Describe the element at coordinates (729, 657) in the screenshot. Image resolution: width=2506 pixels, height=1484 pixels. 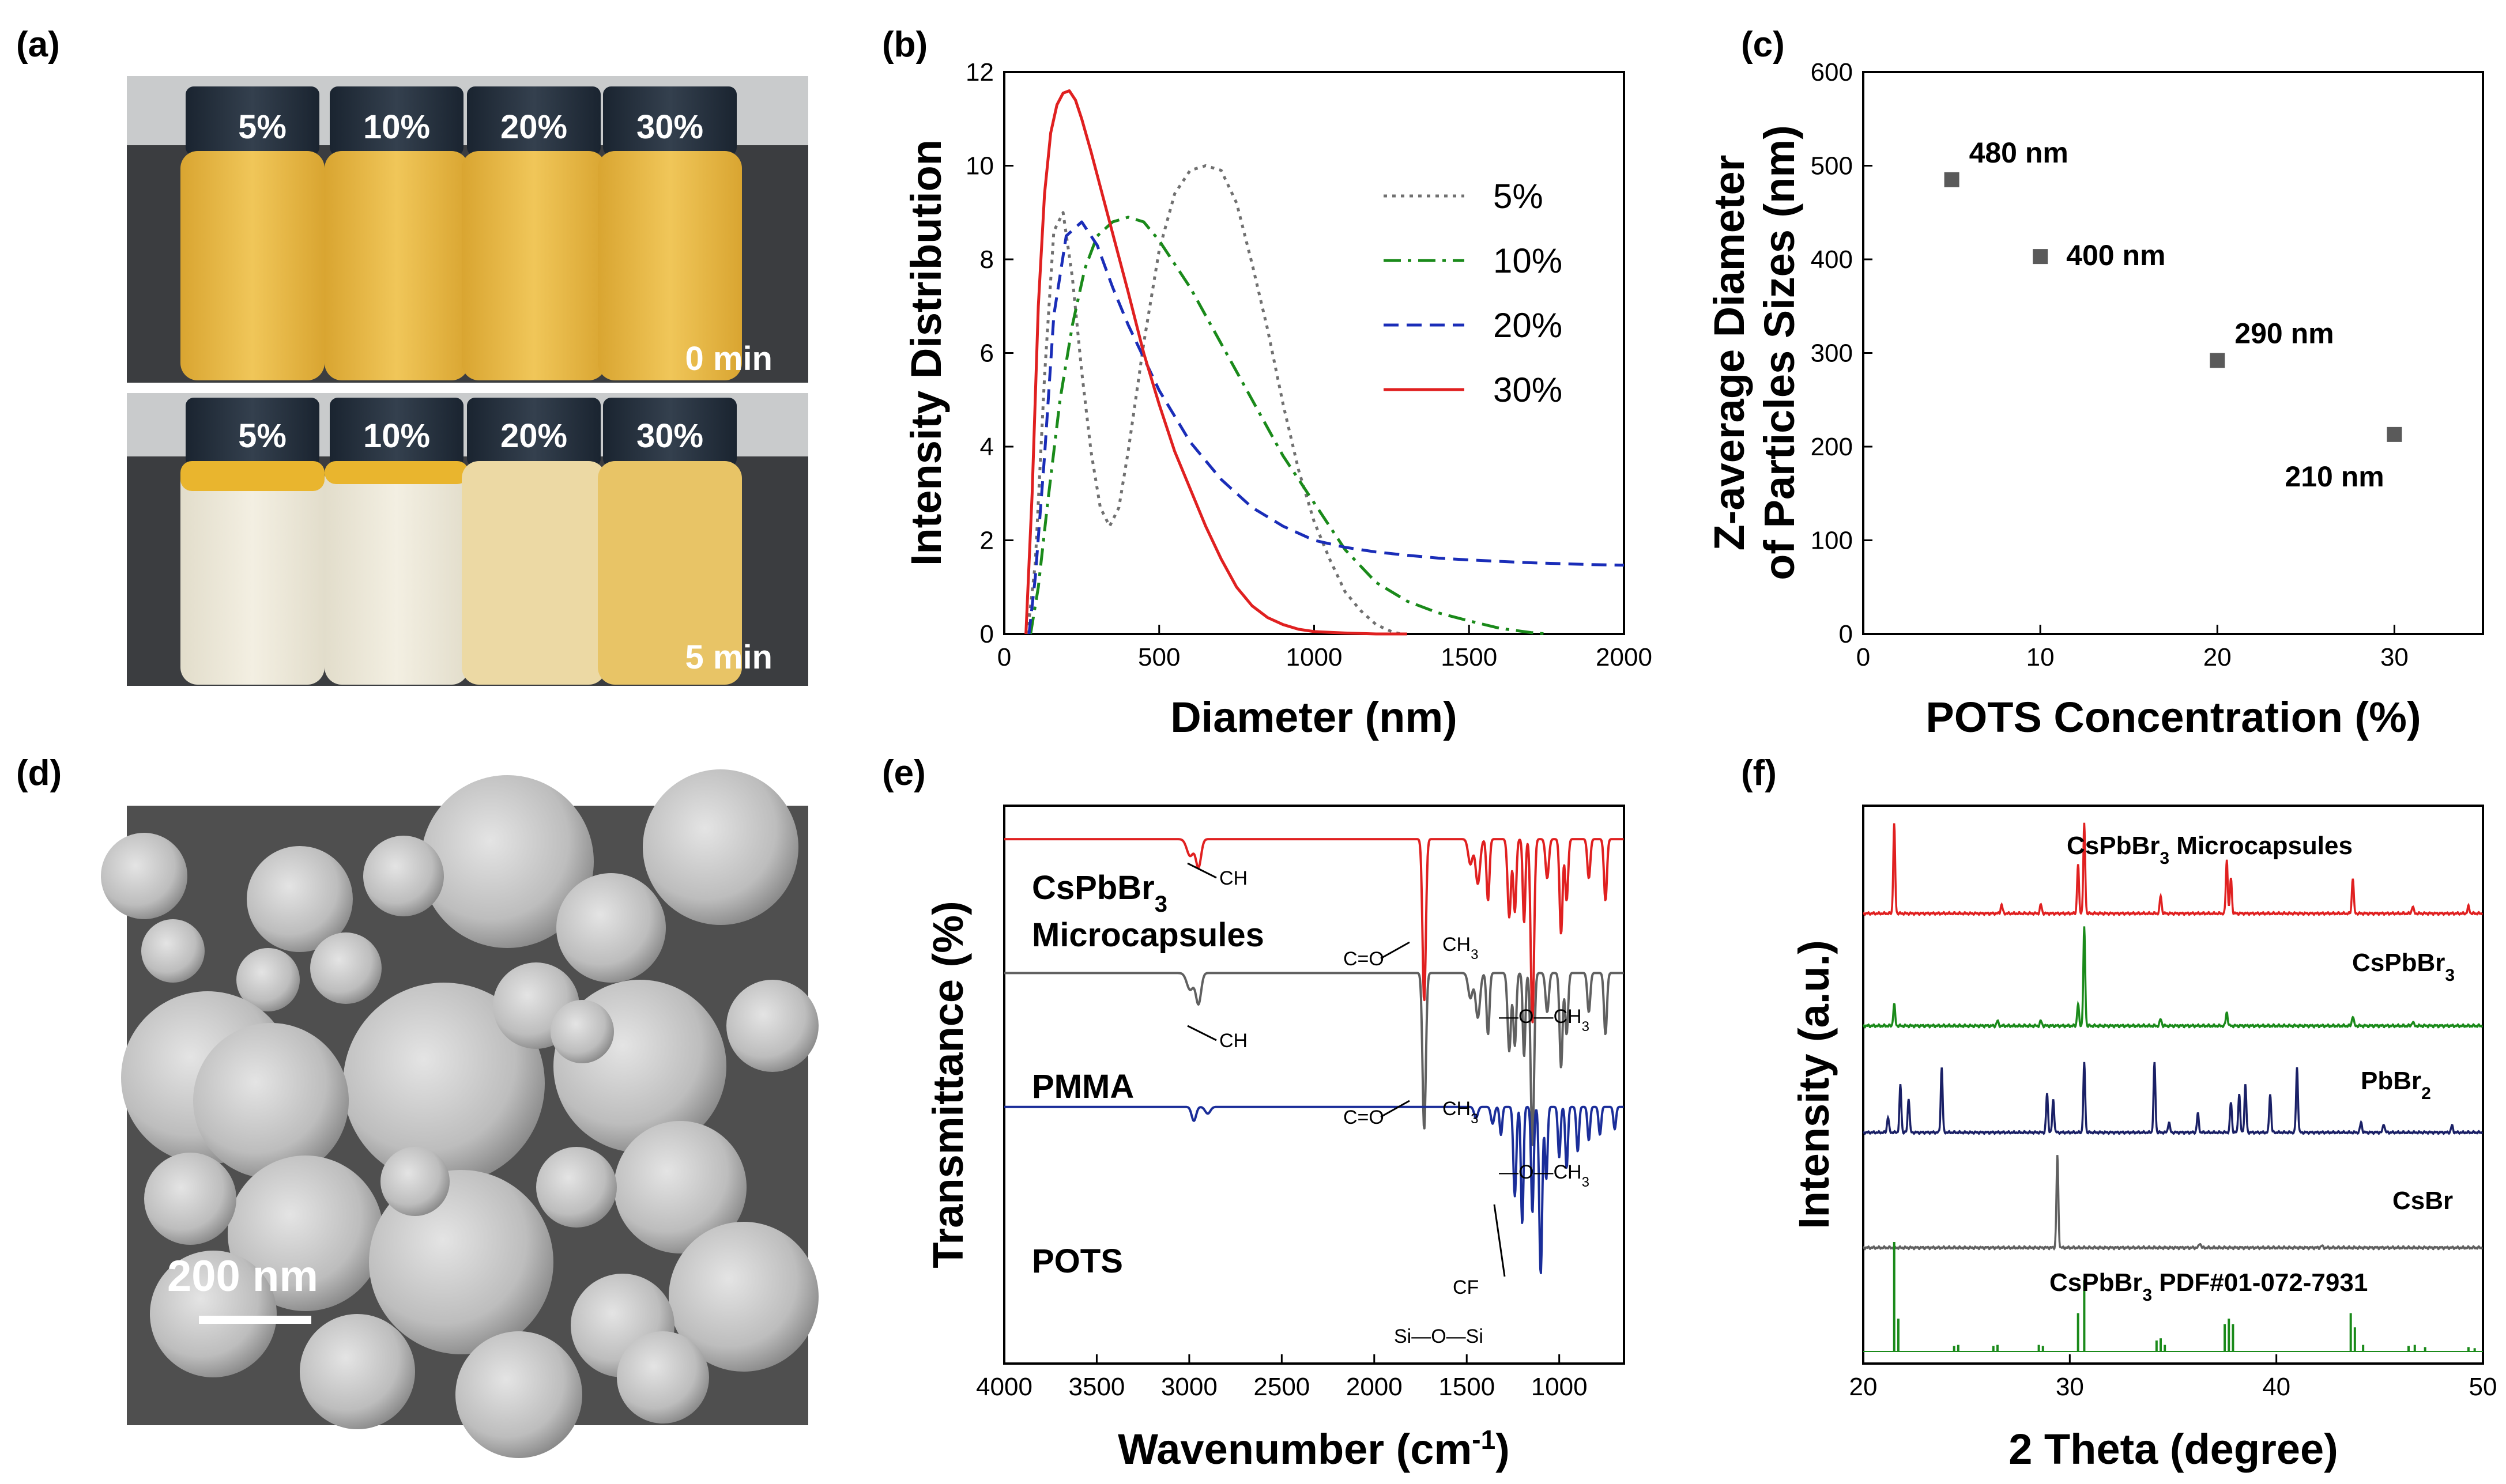
I see `time-label-5min: 5 min` at that location.